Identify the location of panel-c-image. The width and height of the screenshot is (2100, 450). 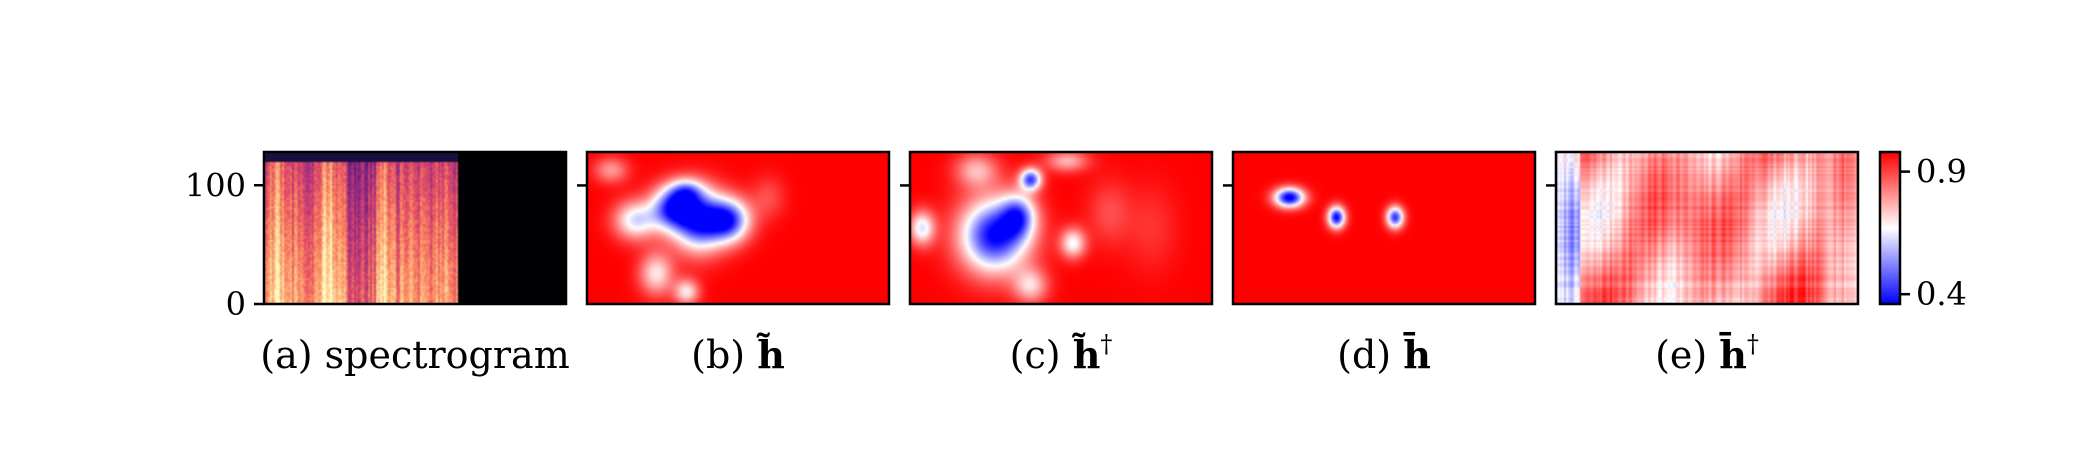
(1061, 228).